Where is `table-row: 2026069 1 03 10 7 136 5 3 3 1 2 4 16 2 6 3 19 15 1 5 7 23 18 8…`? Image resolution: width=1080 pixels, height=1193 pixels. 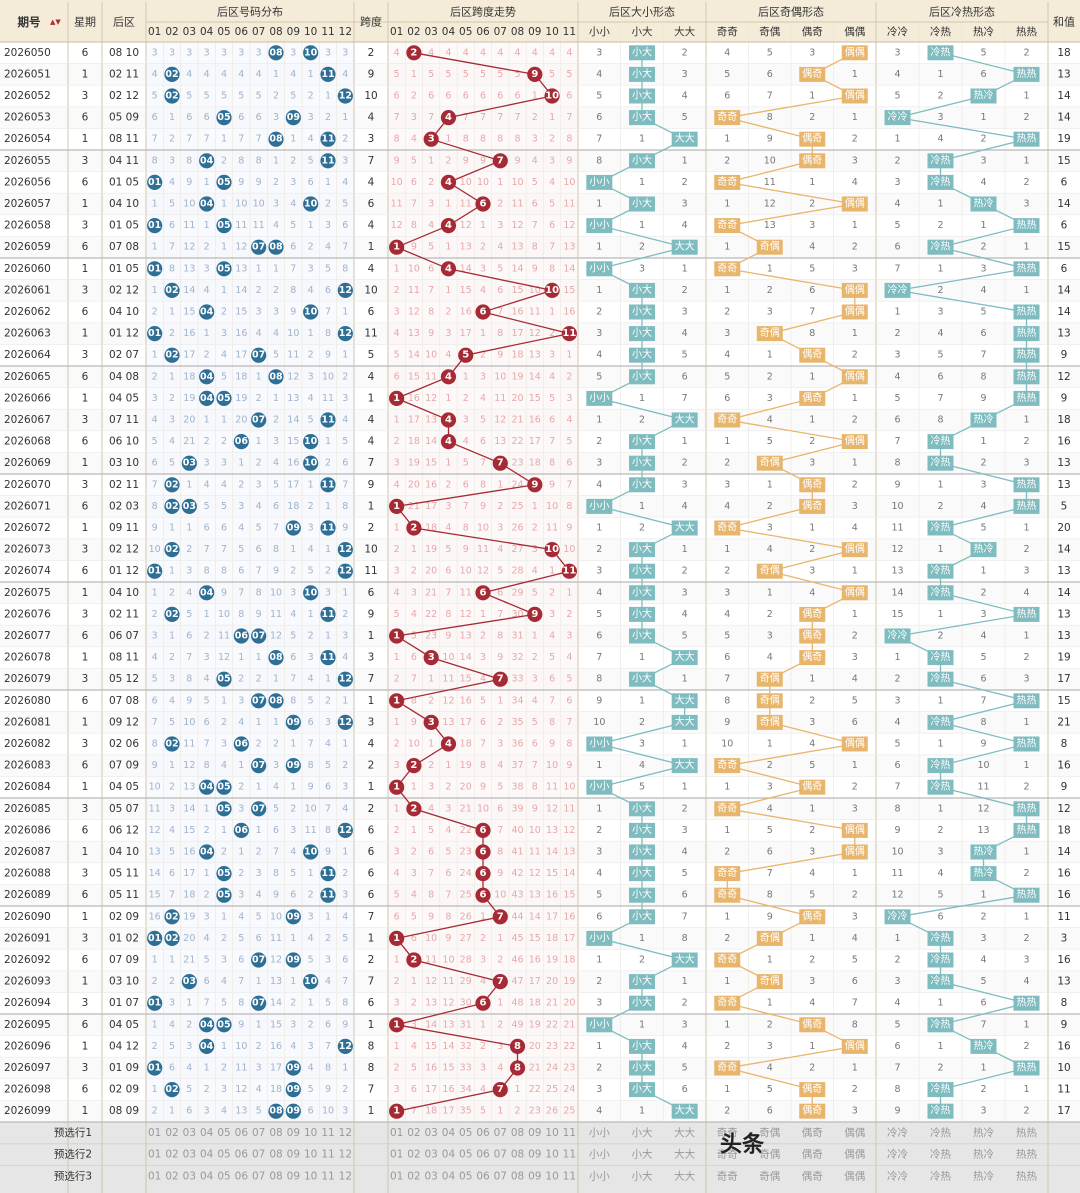 table-row: 2026069 1 03 10 7 136 5 3 3 1 2 4 16 2 6 3 19 15 1 5 7 23 18 8… is located at coordinates (537, 463).